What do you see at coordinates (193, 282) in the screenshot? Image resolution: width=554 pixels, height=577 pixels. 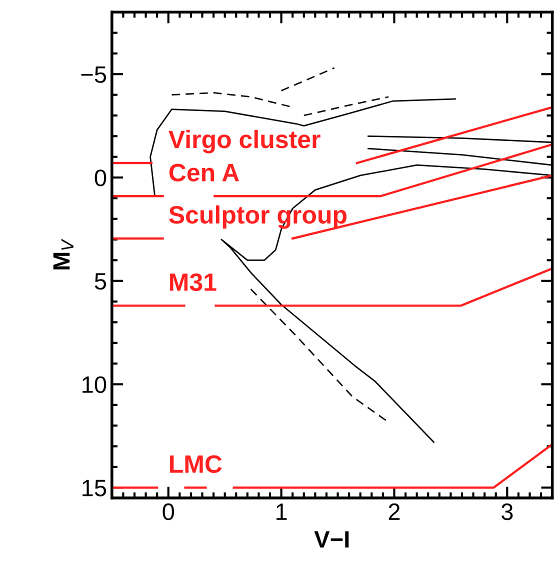 I see `annotation: M31` at bounding box center [193, 282].